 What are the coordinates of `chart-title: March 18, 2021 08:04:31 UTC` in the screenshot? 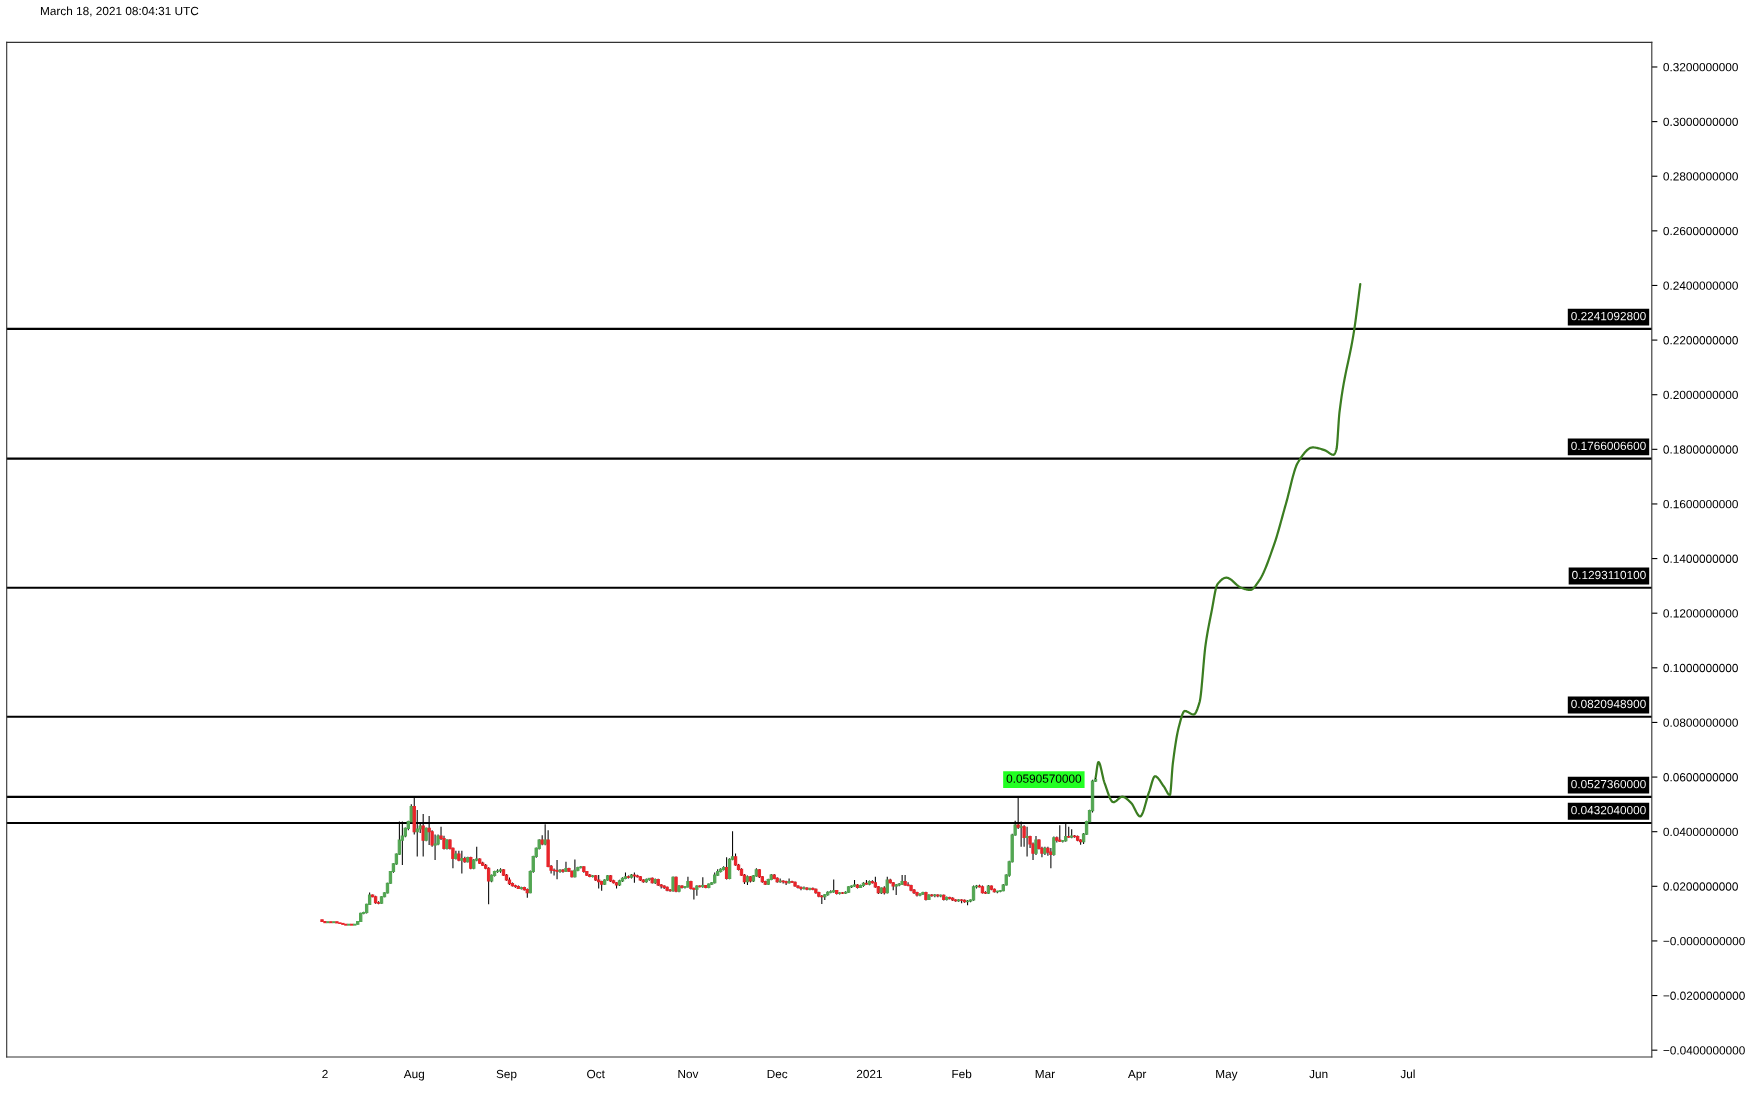 It's located at (119, 11).